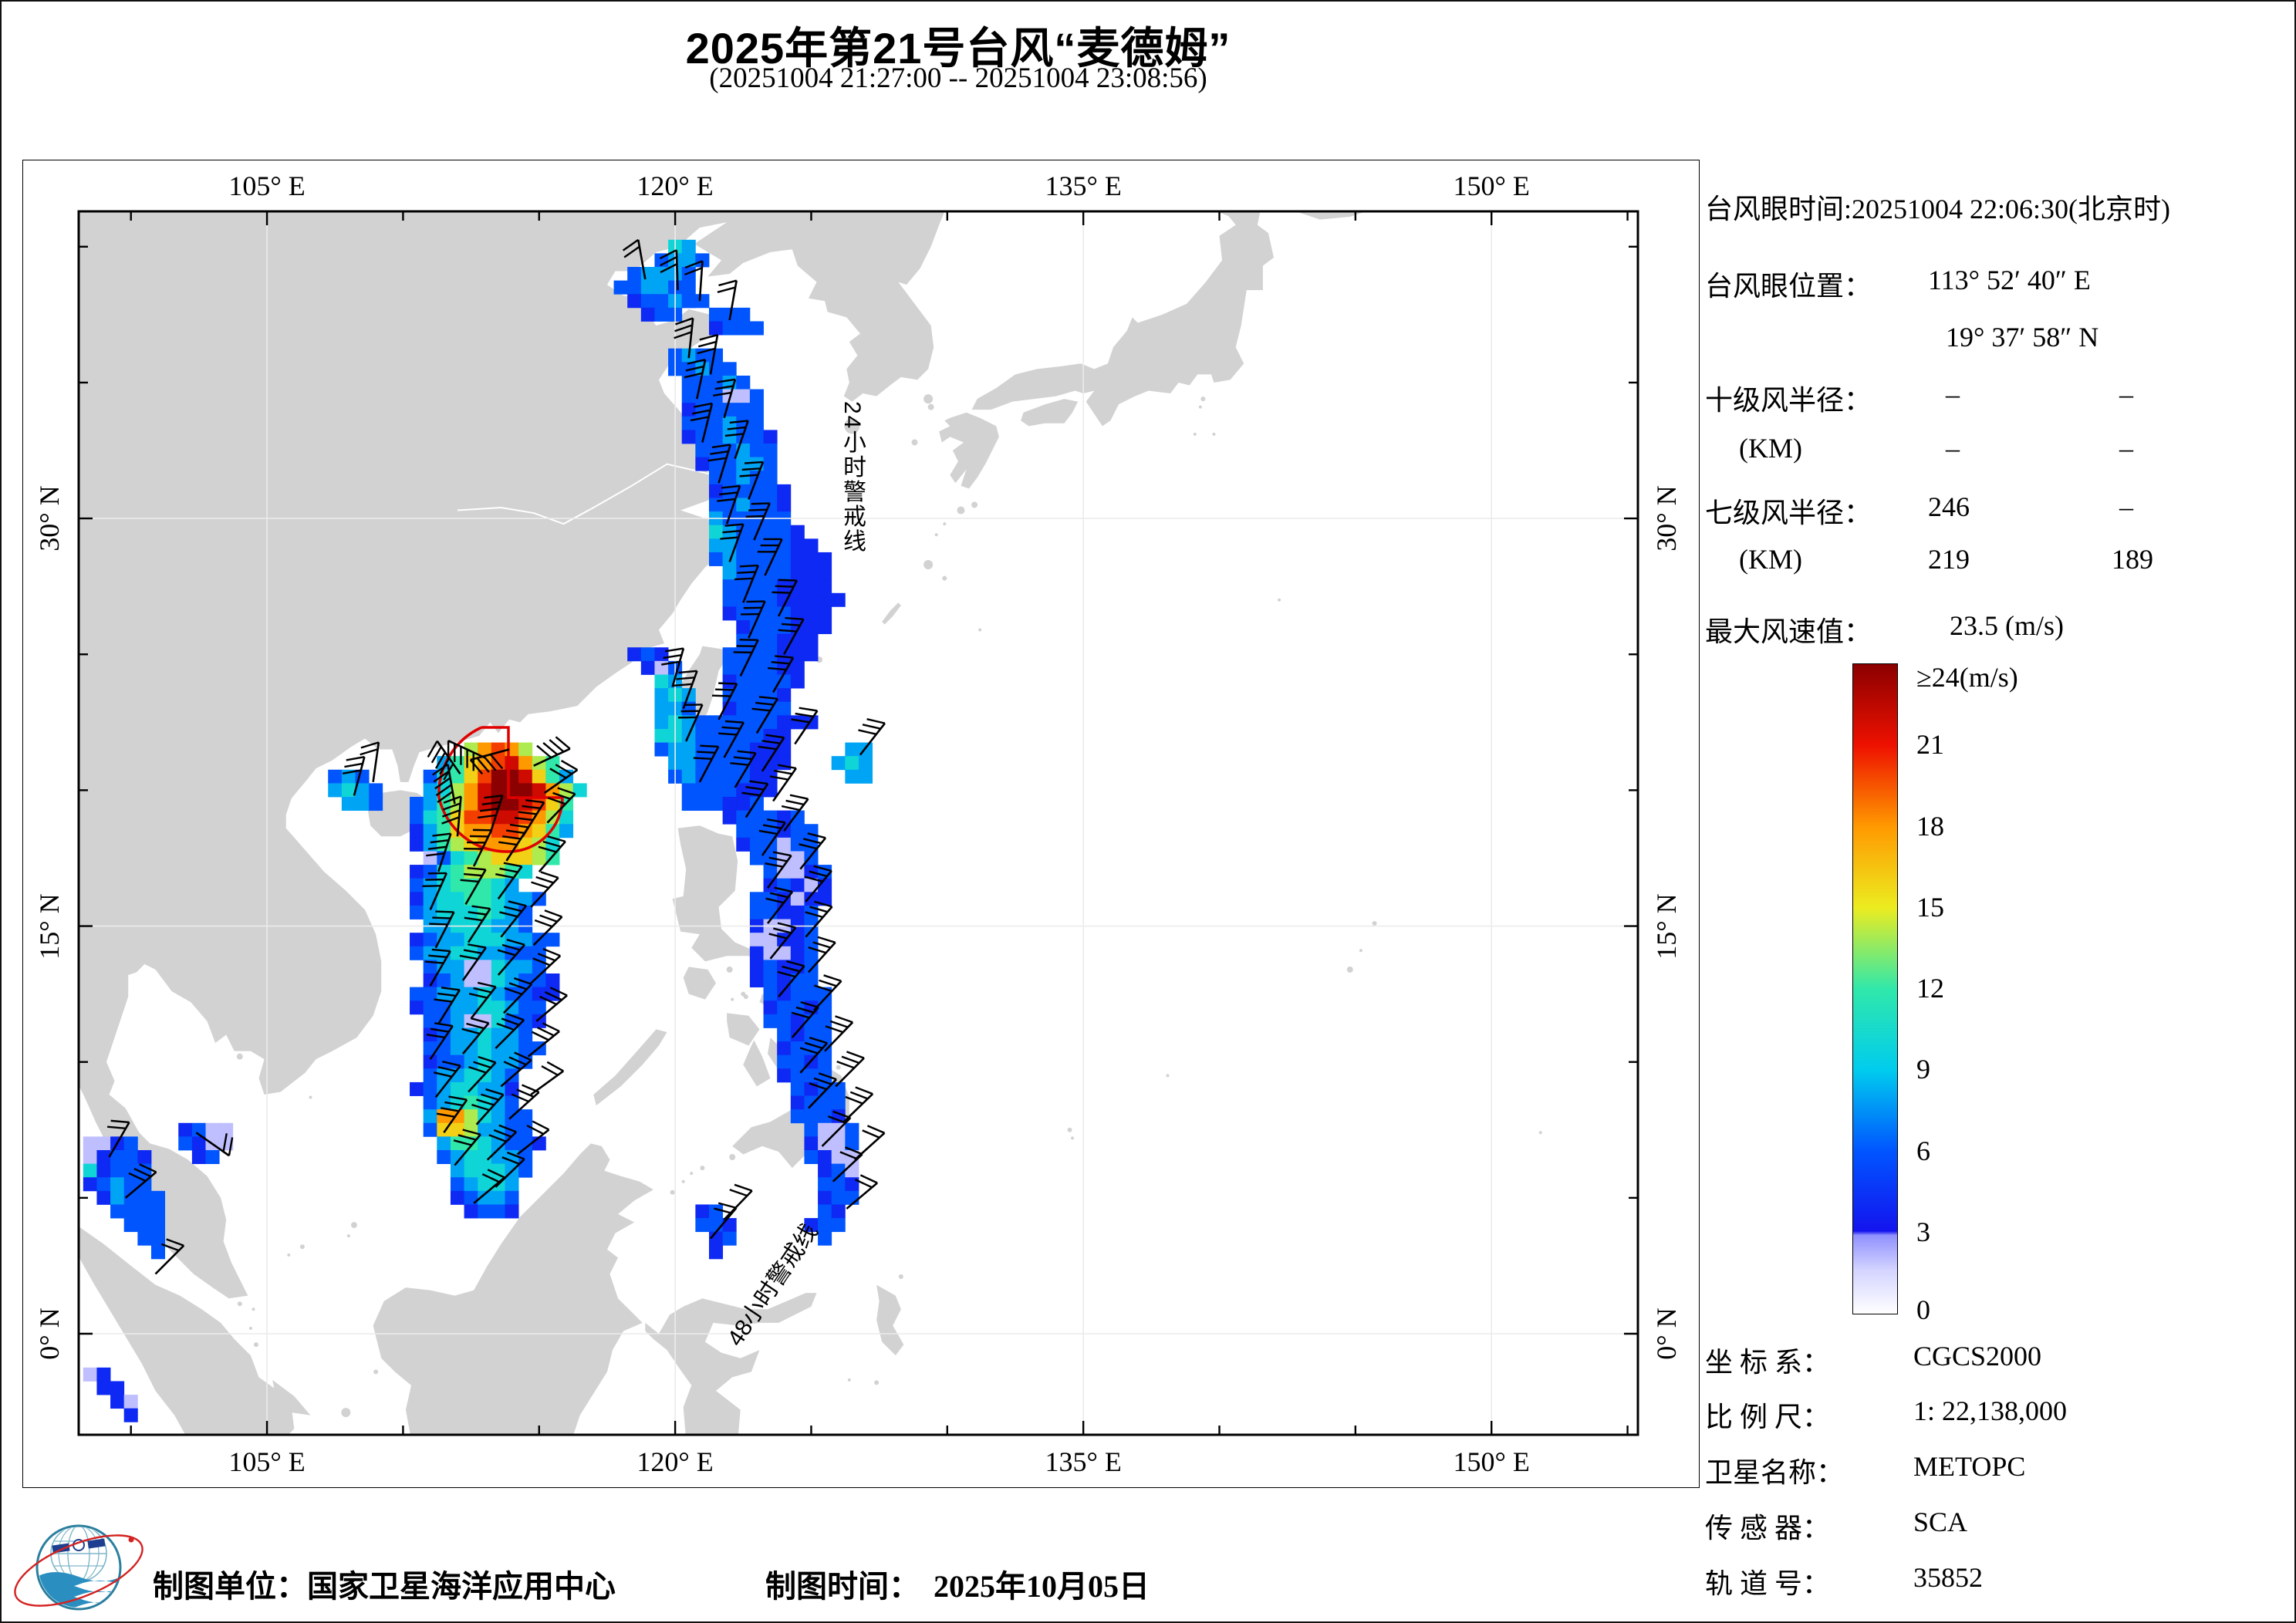 This screenshot has width=2296, height=1623. I want to click on radius7-label: 七级风半径：, so click(1788, 513).